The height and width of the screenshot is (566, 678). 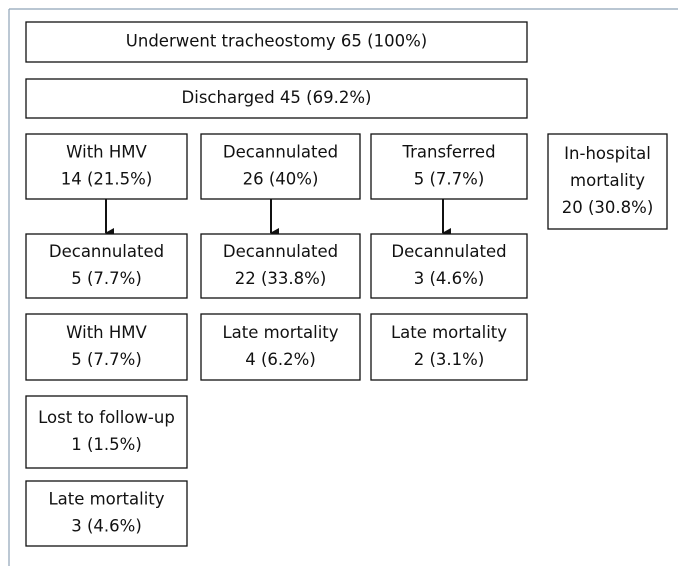 I want to click on node-text: 4 (6.2%), so click(x=280, y=359).